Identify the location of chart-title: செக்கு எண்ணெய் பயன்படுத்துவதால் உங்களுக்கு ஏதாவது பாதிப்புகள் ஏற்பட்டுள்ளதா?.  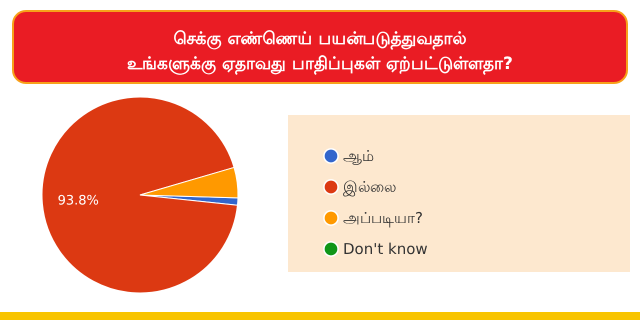
(320, 52).